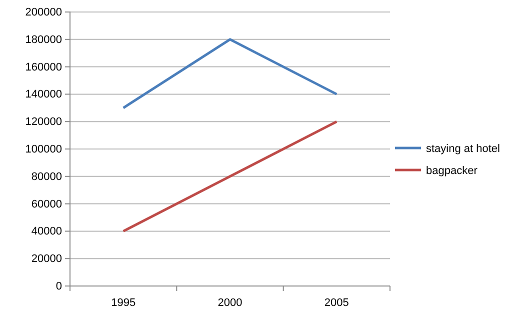 The height and width of the screenshot is (326, 517). I want to click on y-tick-label: 60000, so click(46, 204).